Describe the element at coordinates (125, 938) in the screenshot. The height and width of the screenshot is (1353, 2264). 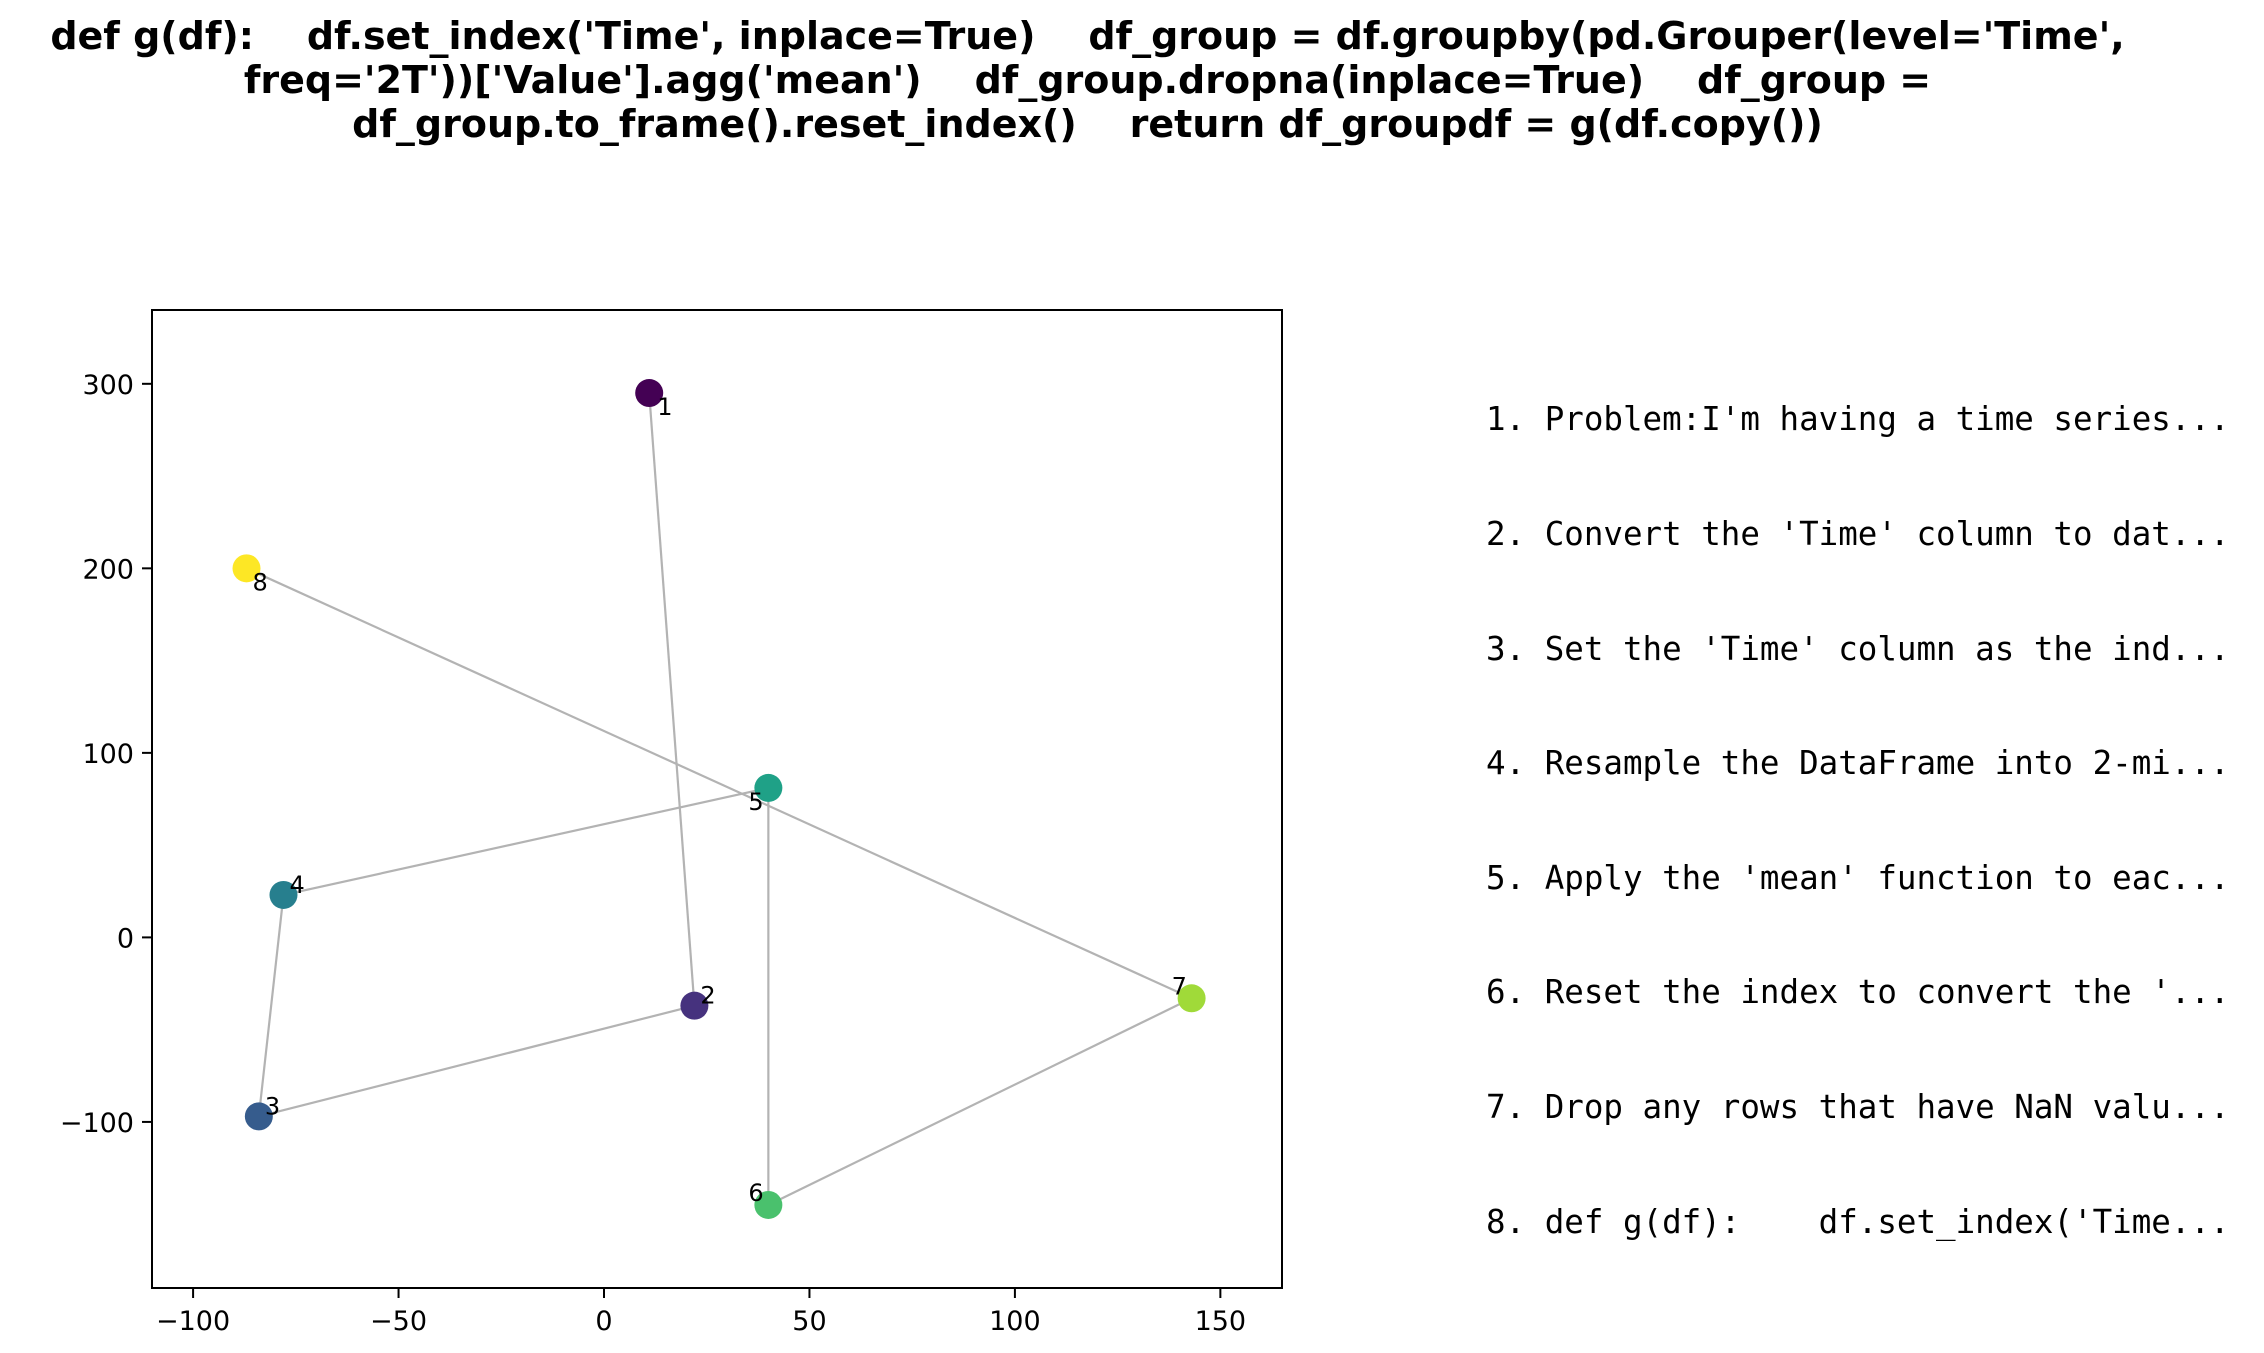
I see `y-tick-label: 0` at that location.